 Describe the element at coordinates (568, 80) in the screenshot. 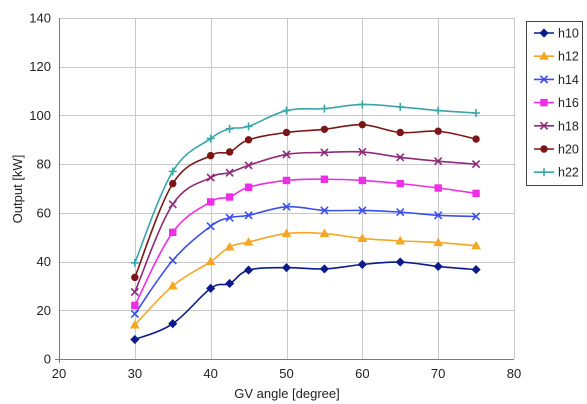

I see `legend-label: h14` at that location.